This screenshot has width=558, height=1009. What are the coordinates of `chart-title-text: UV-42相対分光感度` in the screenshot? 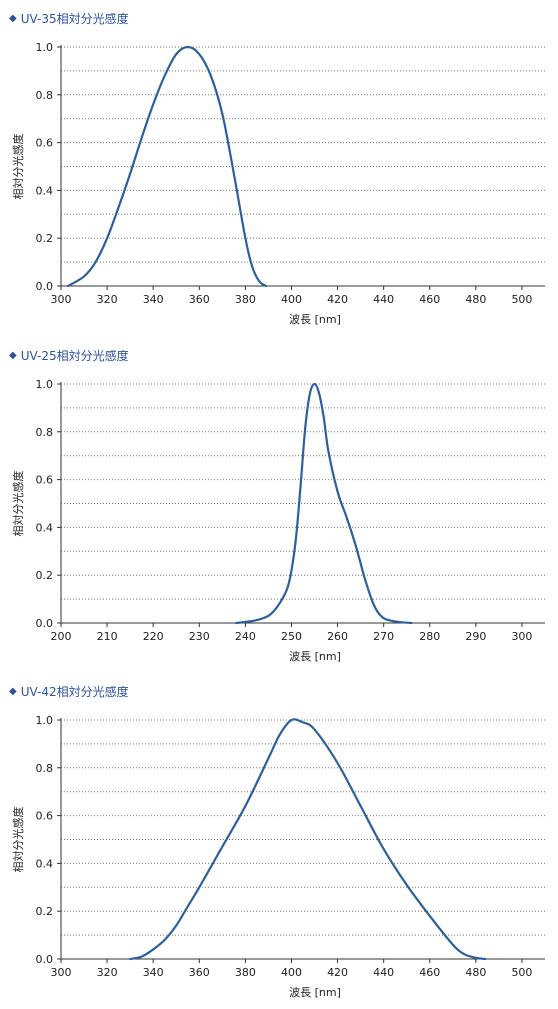 It's located at (74, 692).